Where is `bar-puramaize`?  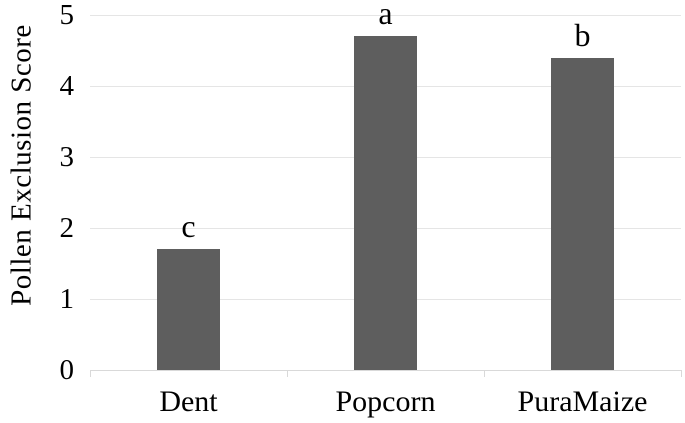
bar-puramaize is located at coordinates (582, 213).